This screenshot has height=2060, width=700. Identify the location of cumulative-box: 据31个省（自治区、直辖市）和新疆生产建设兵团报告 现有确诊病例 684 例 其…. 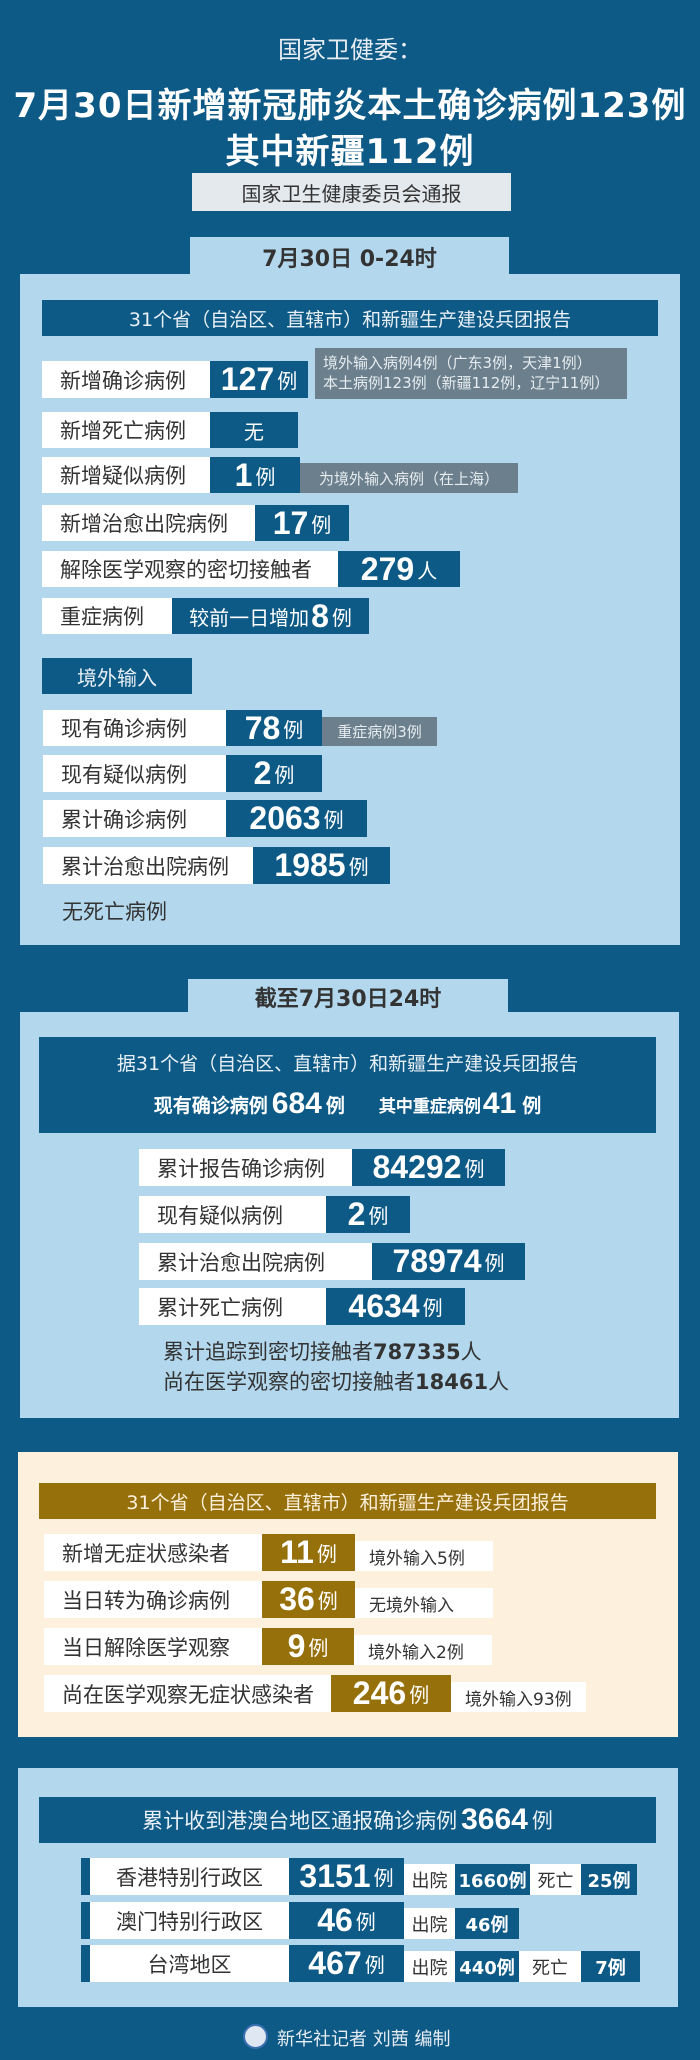
(347, 1085).